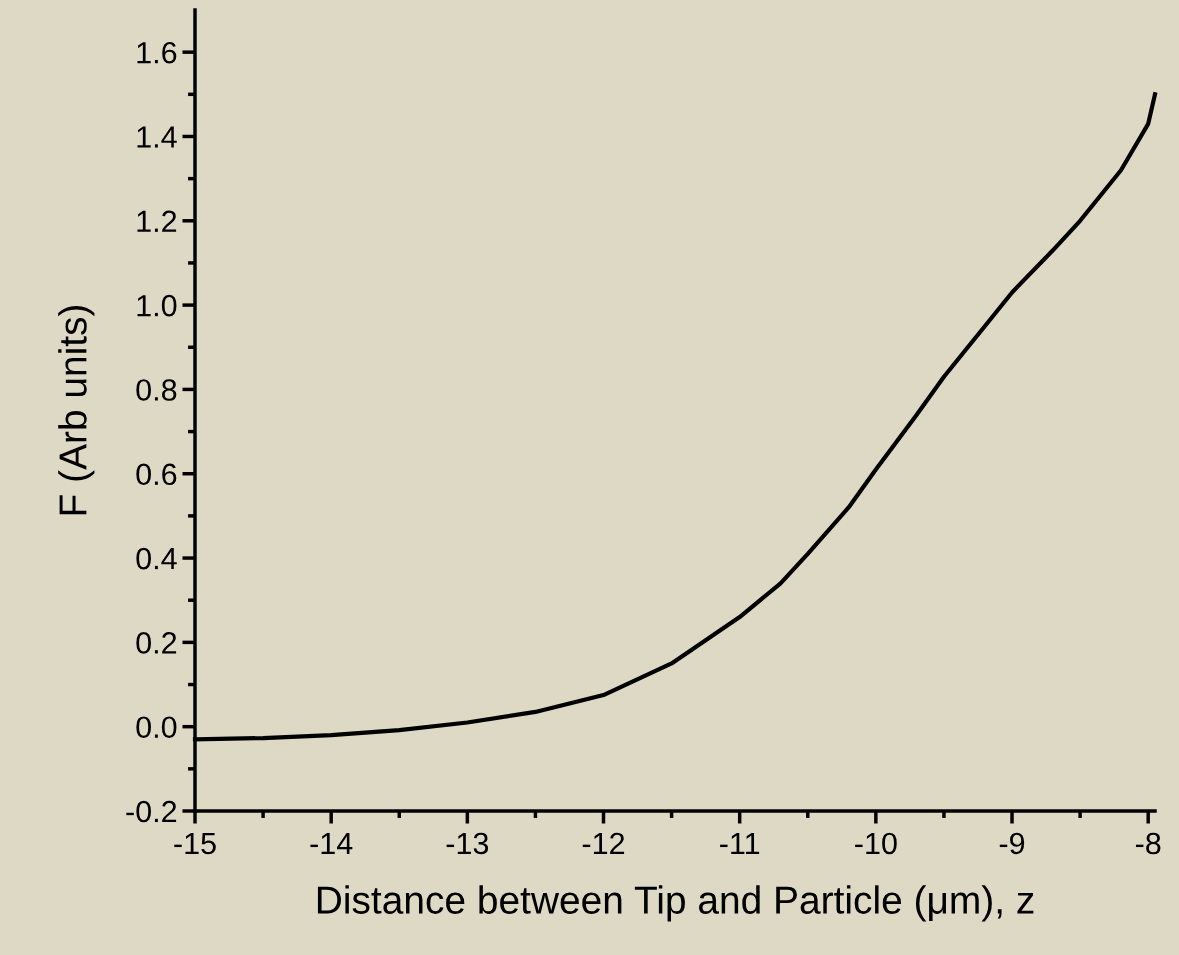  What do you see at coordinates (156, 643) in the screenshot?
I see `y-tick-label: 0.2` at bounding box center [156, 643].